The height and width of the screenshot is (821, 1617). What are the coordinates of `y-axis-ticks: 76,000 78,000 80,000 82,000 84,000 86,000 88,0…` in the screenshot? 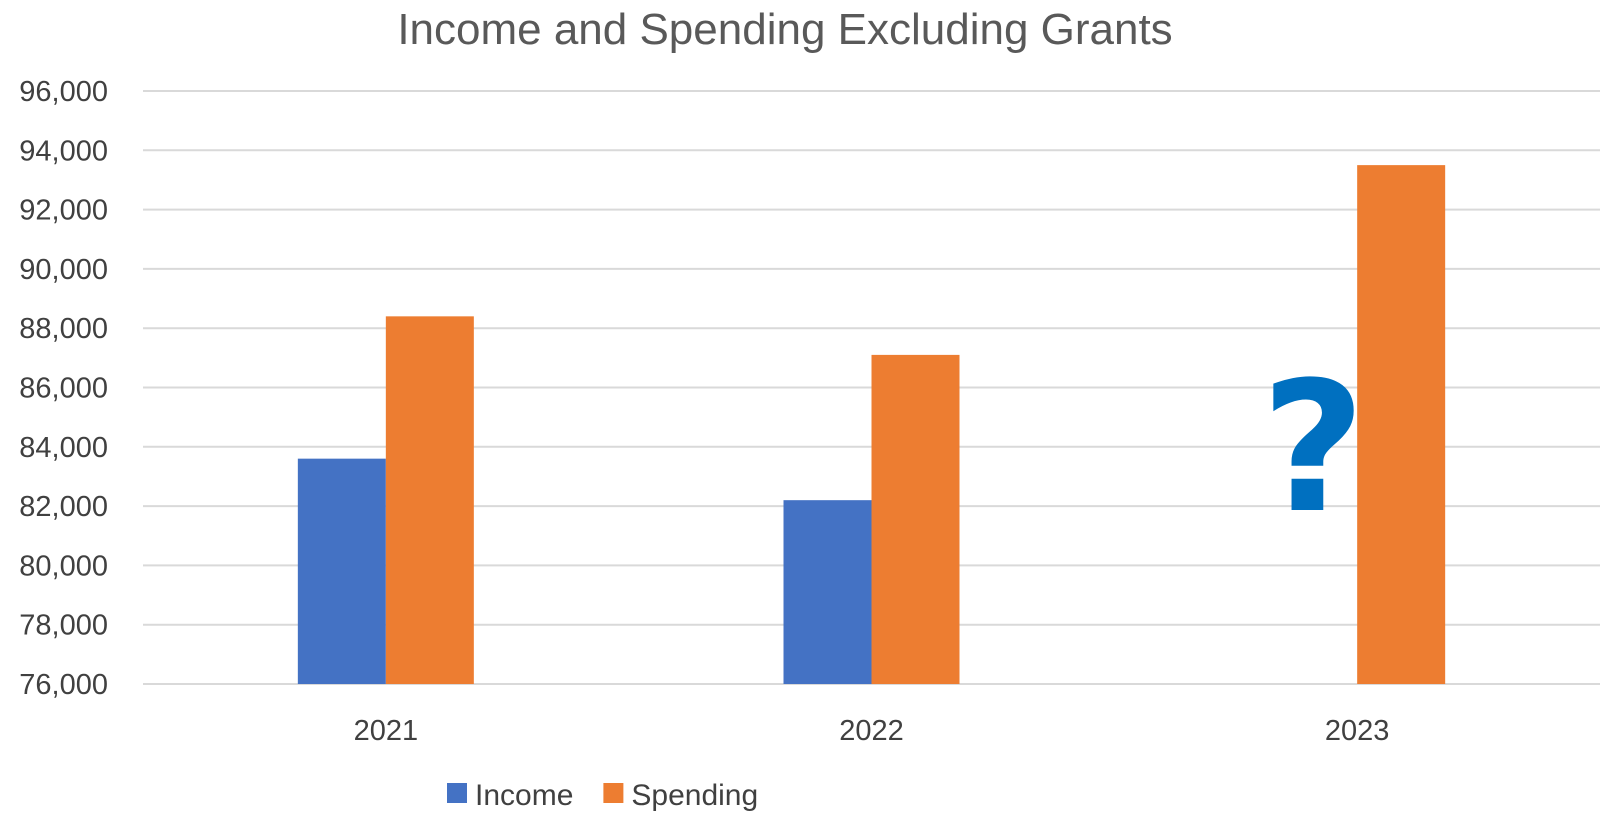 It's located at (63, 388).